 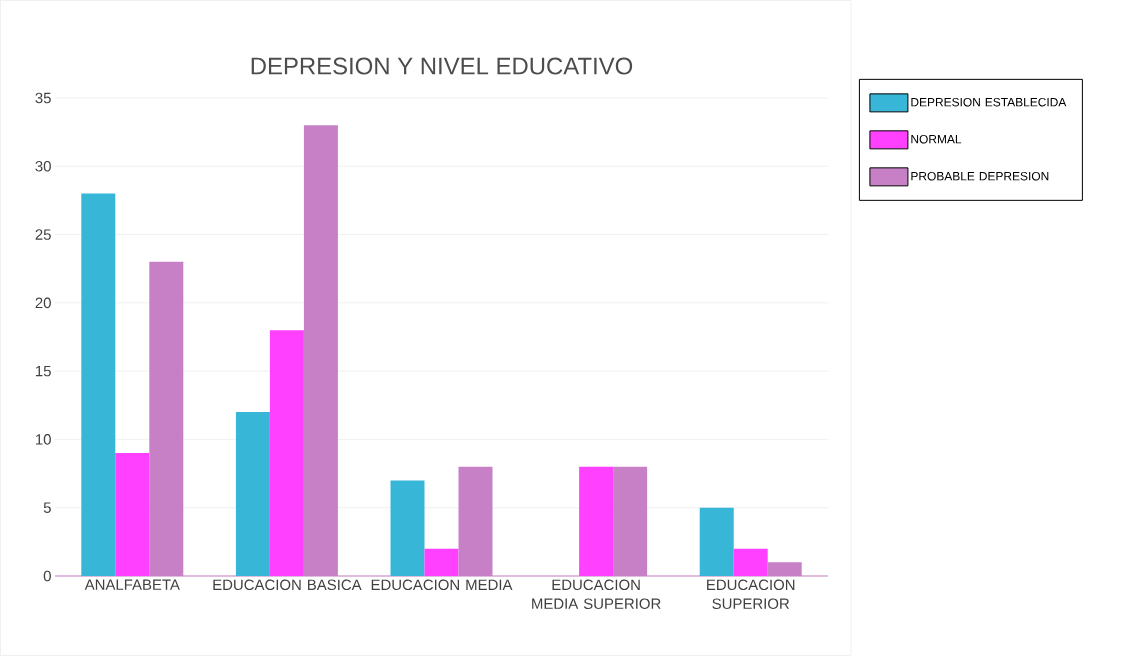 What do you see at coordinates (47, 507) in the screenshot?
I see `y-tick-label: 5` at bounding box center [47, 507].